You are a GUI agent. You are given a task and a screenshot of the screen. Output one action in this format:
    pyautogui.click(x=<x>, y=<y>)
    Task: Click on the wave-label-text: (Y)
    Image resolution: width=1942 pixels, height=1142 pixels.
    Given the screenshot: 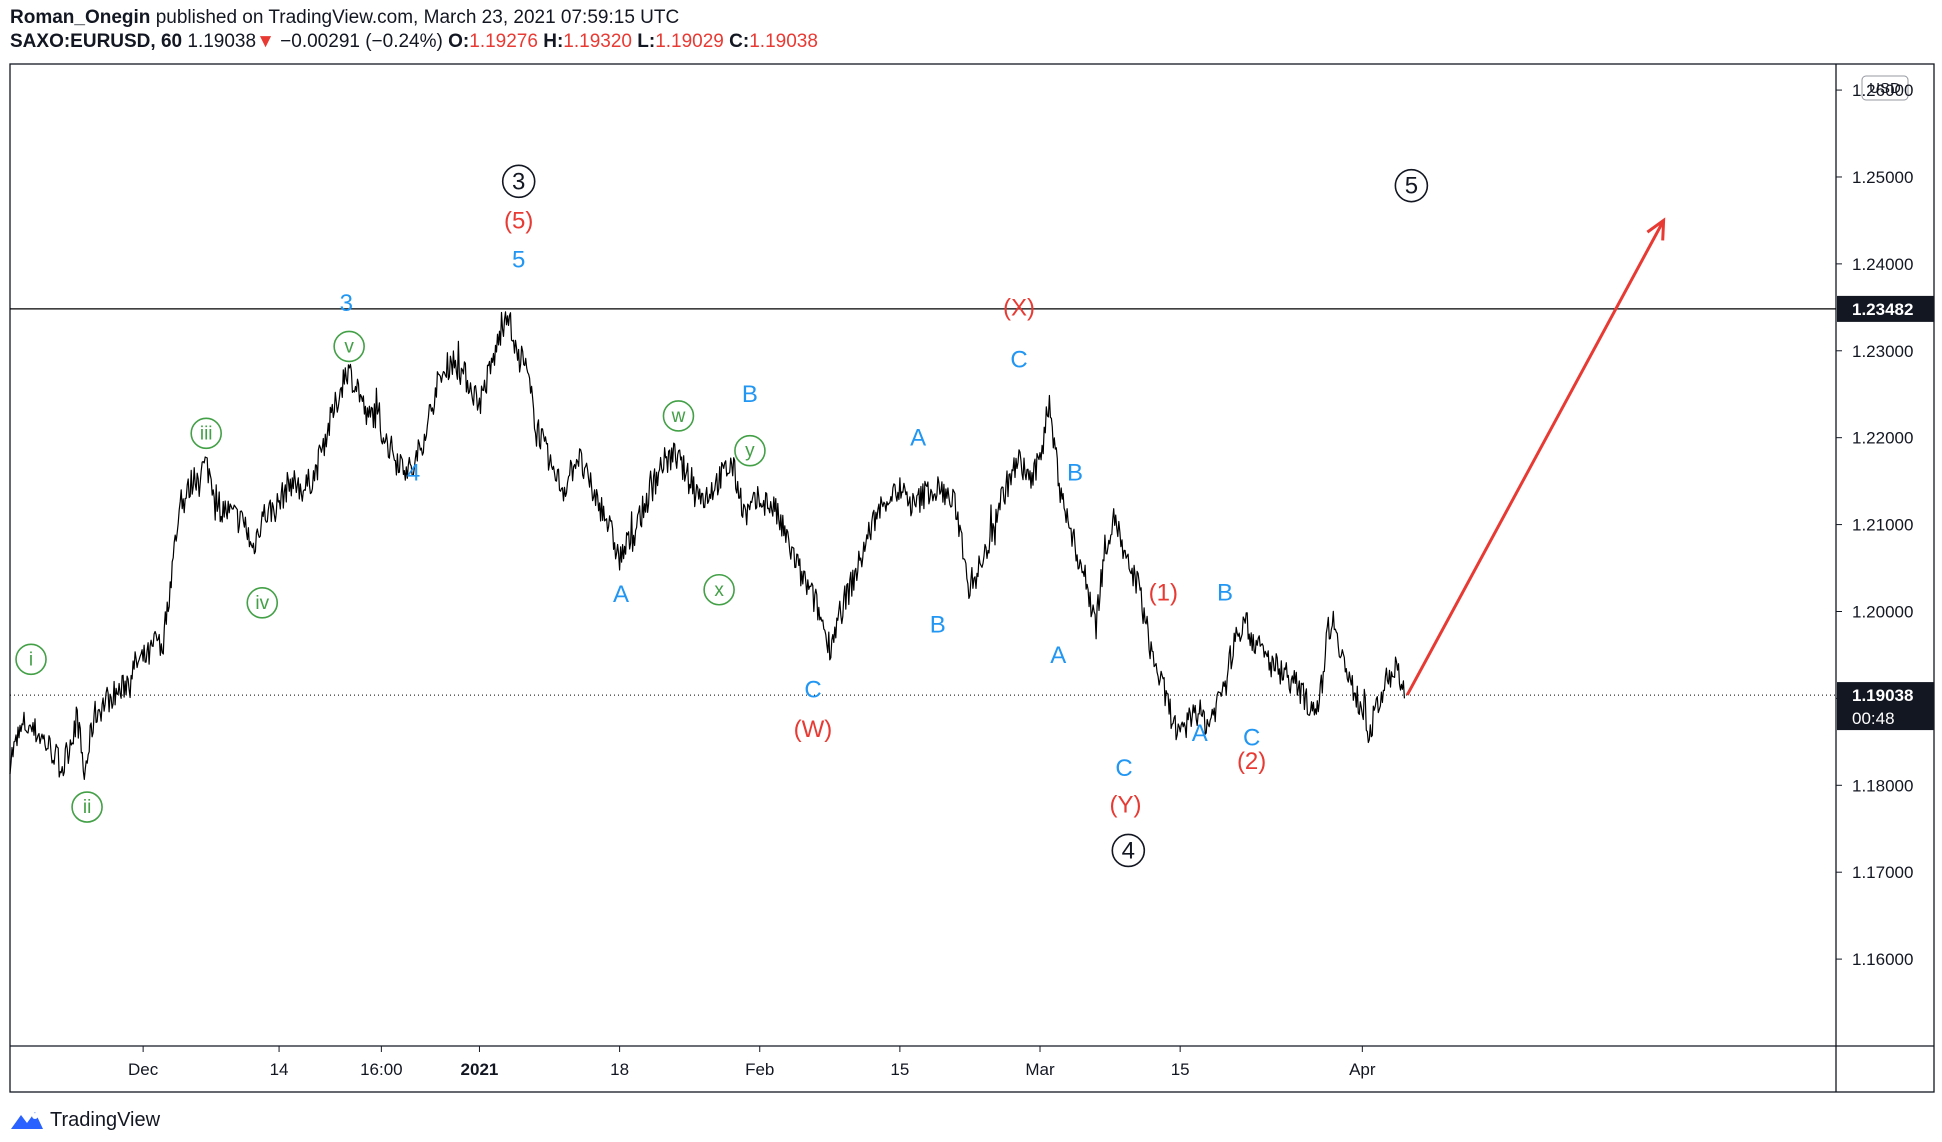 What is the action you would take?
    pyautogui.click(x=1125, y=804)
    